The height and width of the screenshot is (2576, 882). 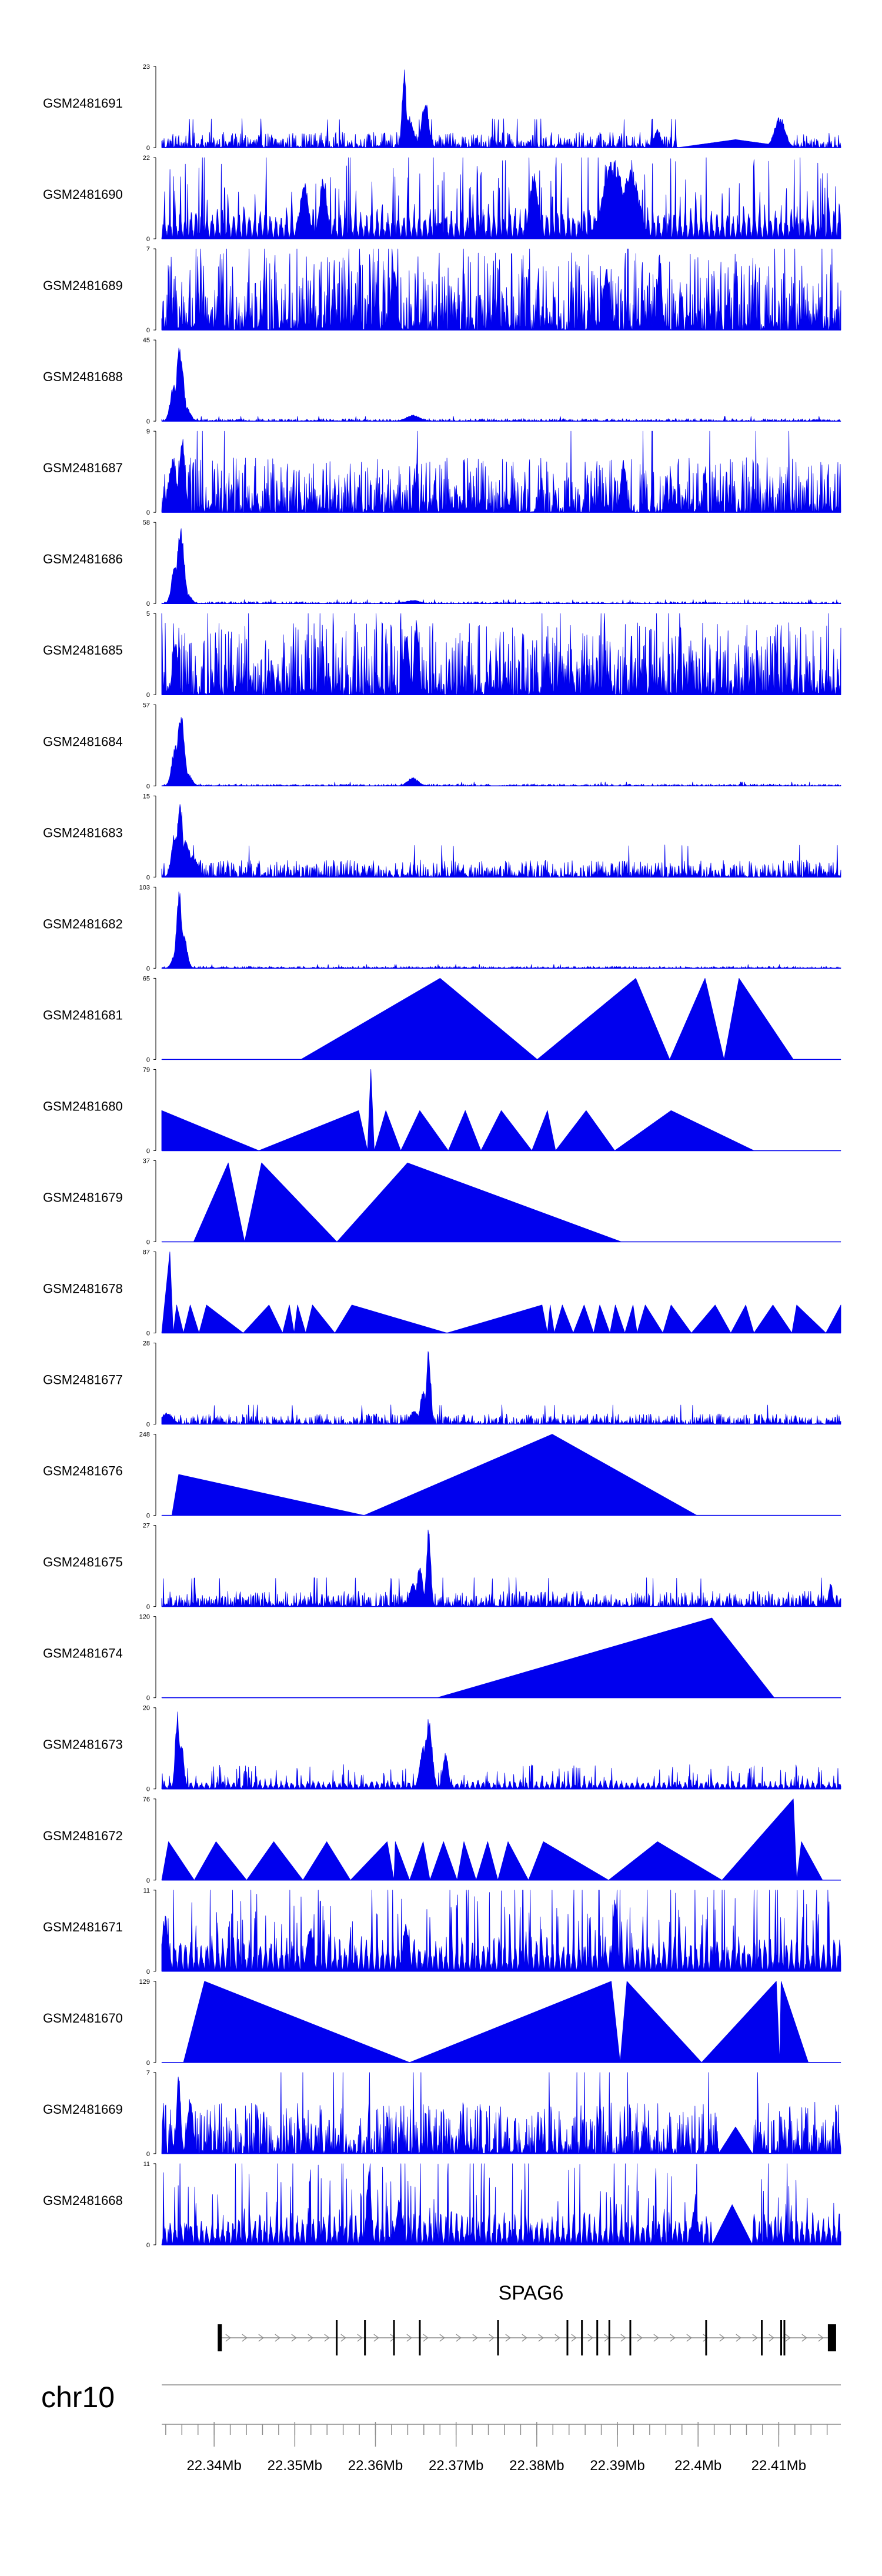 What do you see at coordinates (146, 158) in the screenshot?
I see `y-max-label: 22` at bounding box center [146, 158].